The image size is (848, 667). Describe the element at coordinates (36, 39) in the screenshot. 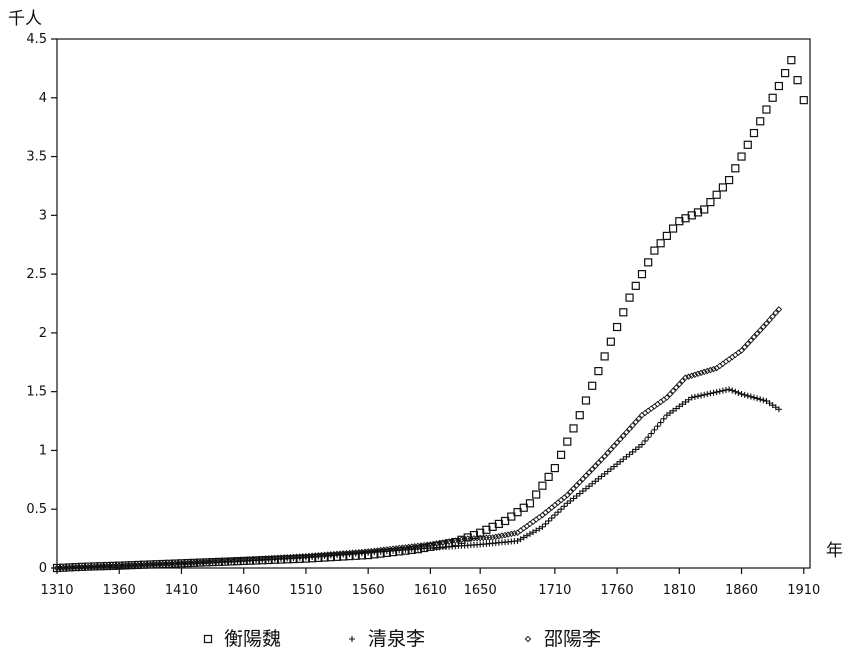

I see `y-tick-label: 4.5` at that location.